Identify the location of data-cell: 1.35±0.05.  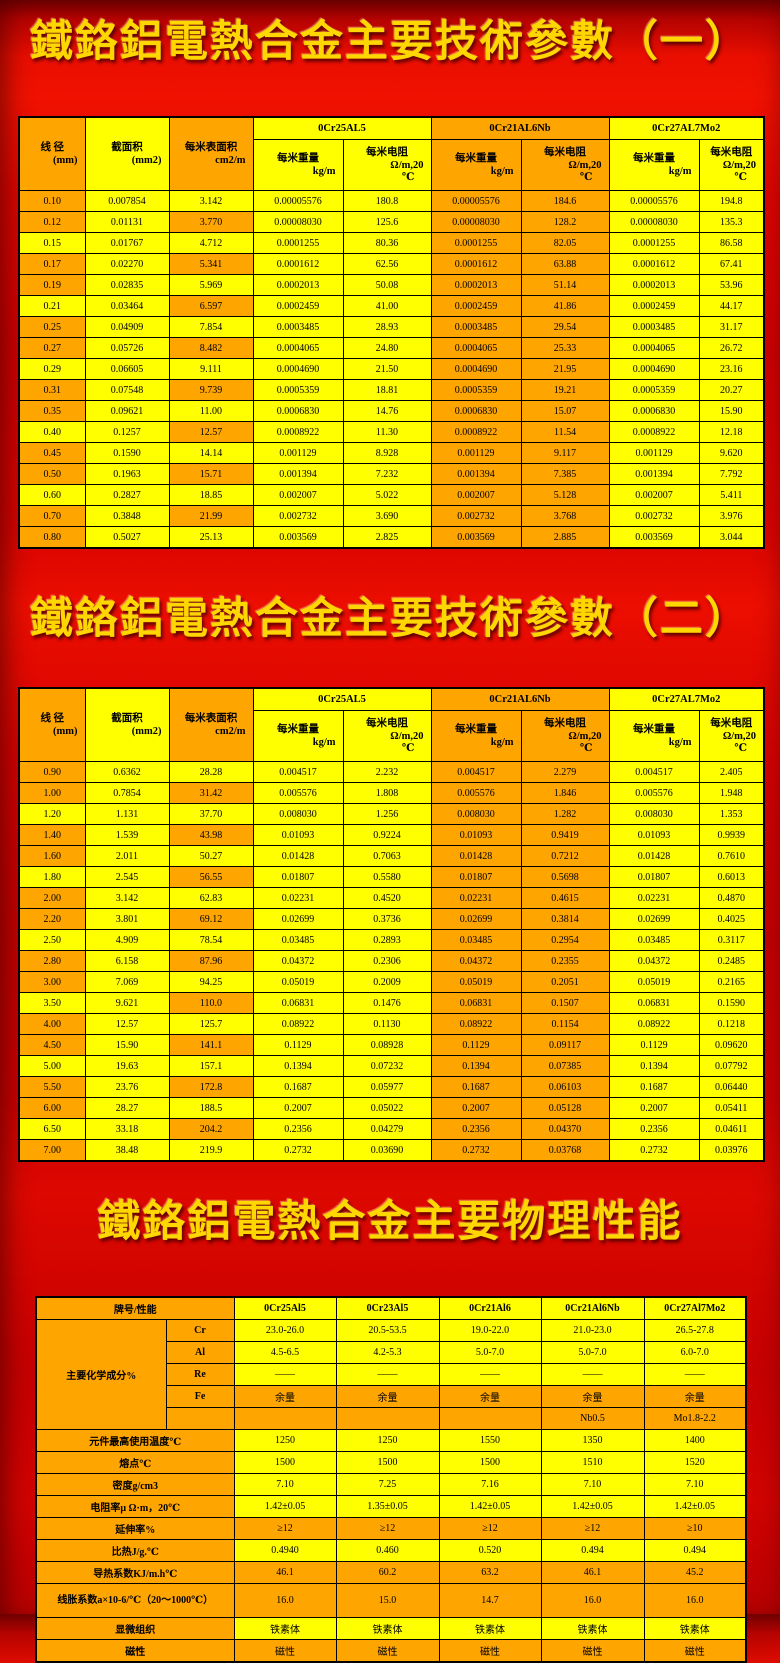
(387, 1506).